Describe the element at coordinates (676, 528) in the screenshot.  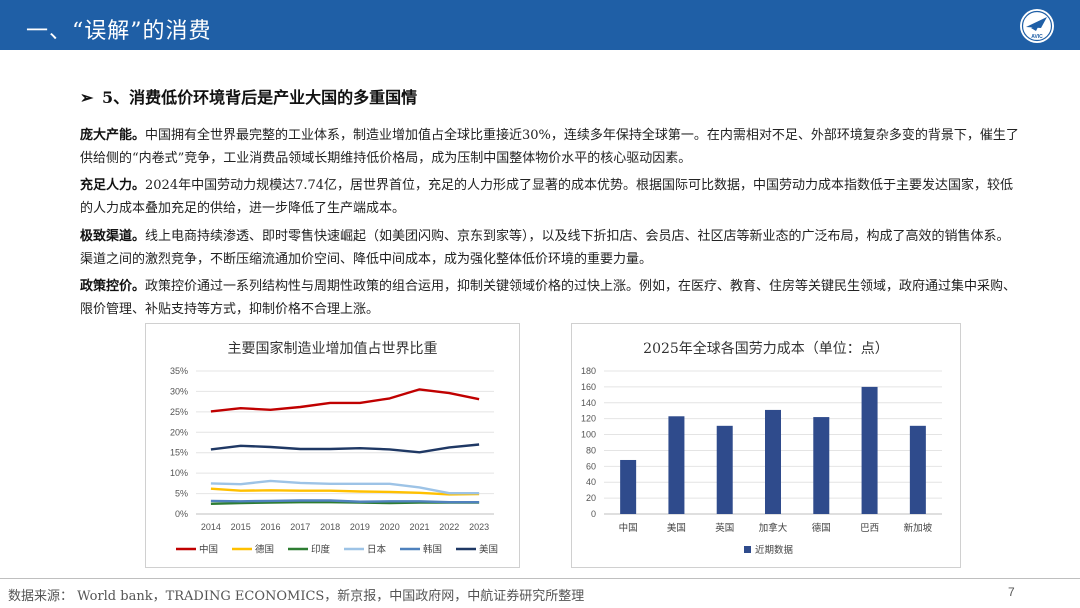
I see `x-tick-label: 美国` at that location.